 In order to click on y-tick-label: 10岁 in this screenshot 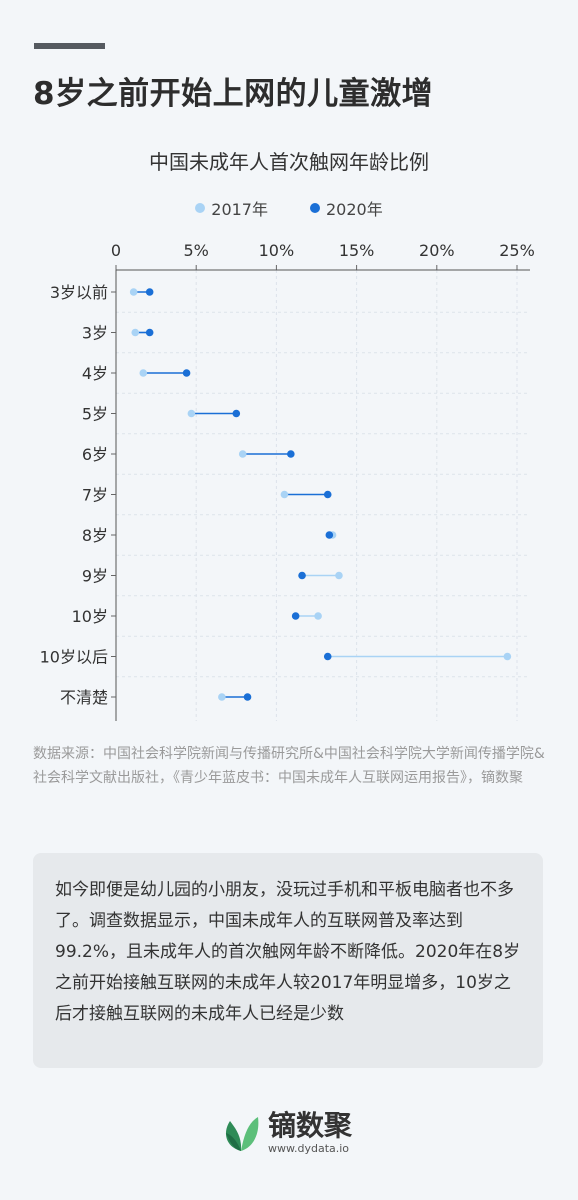, I will do `click(90, 616)`.